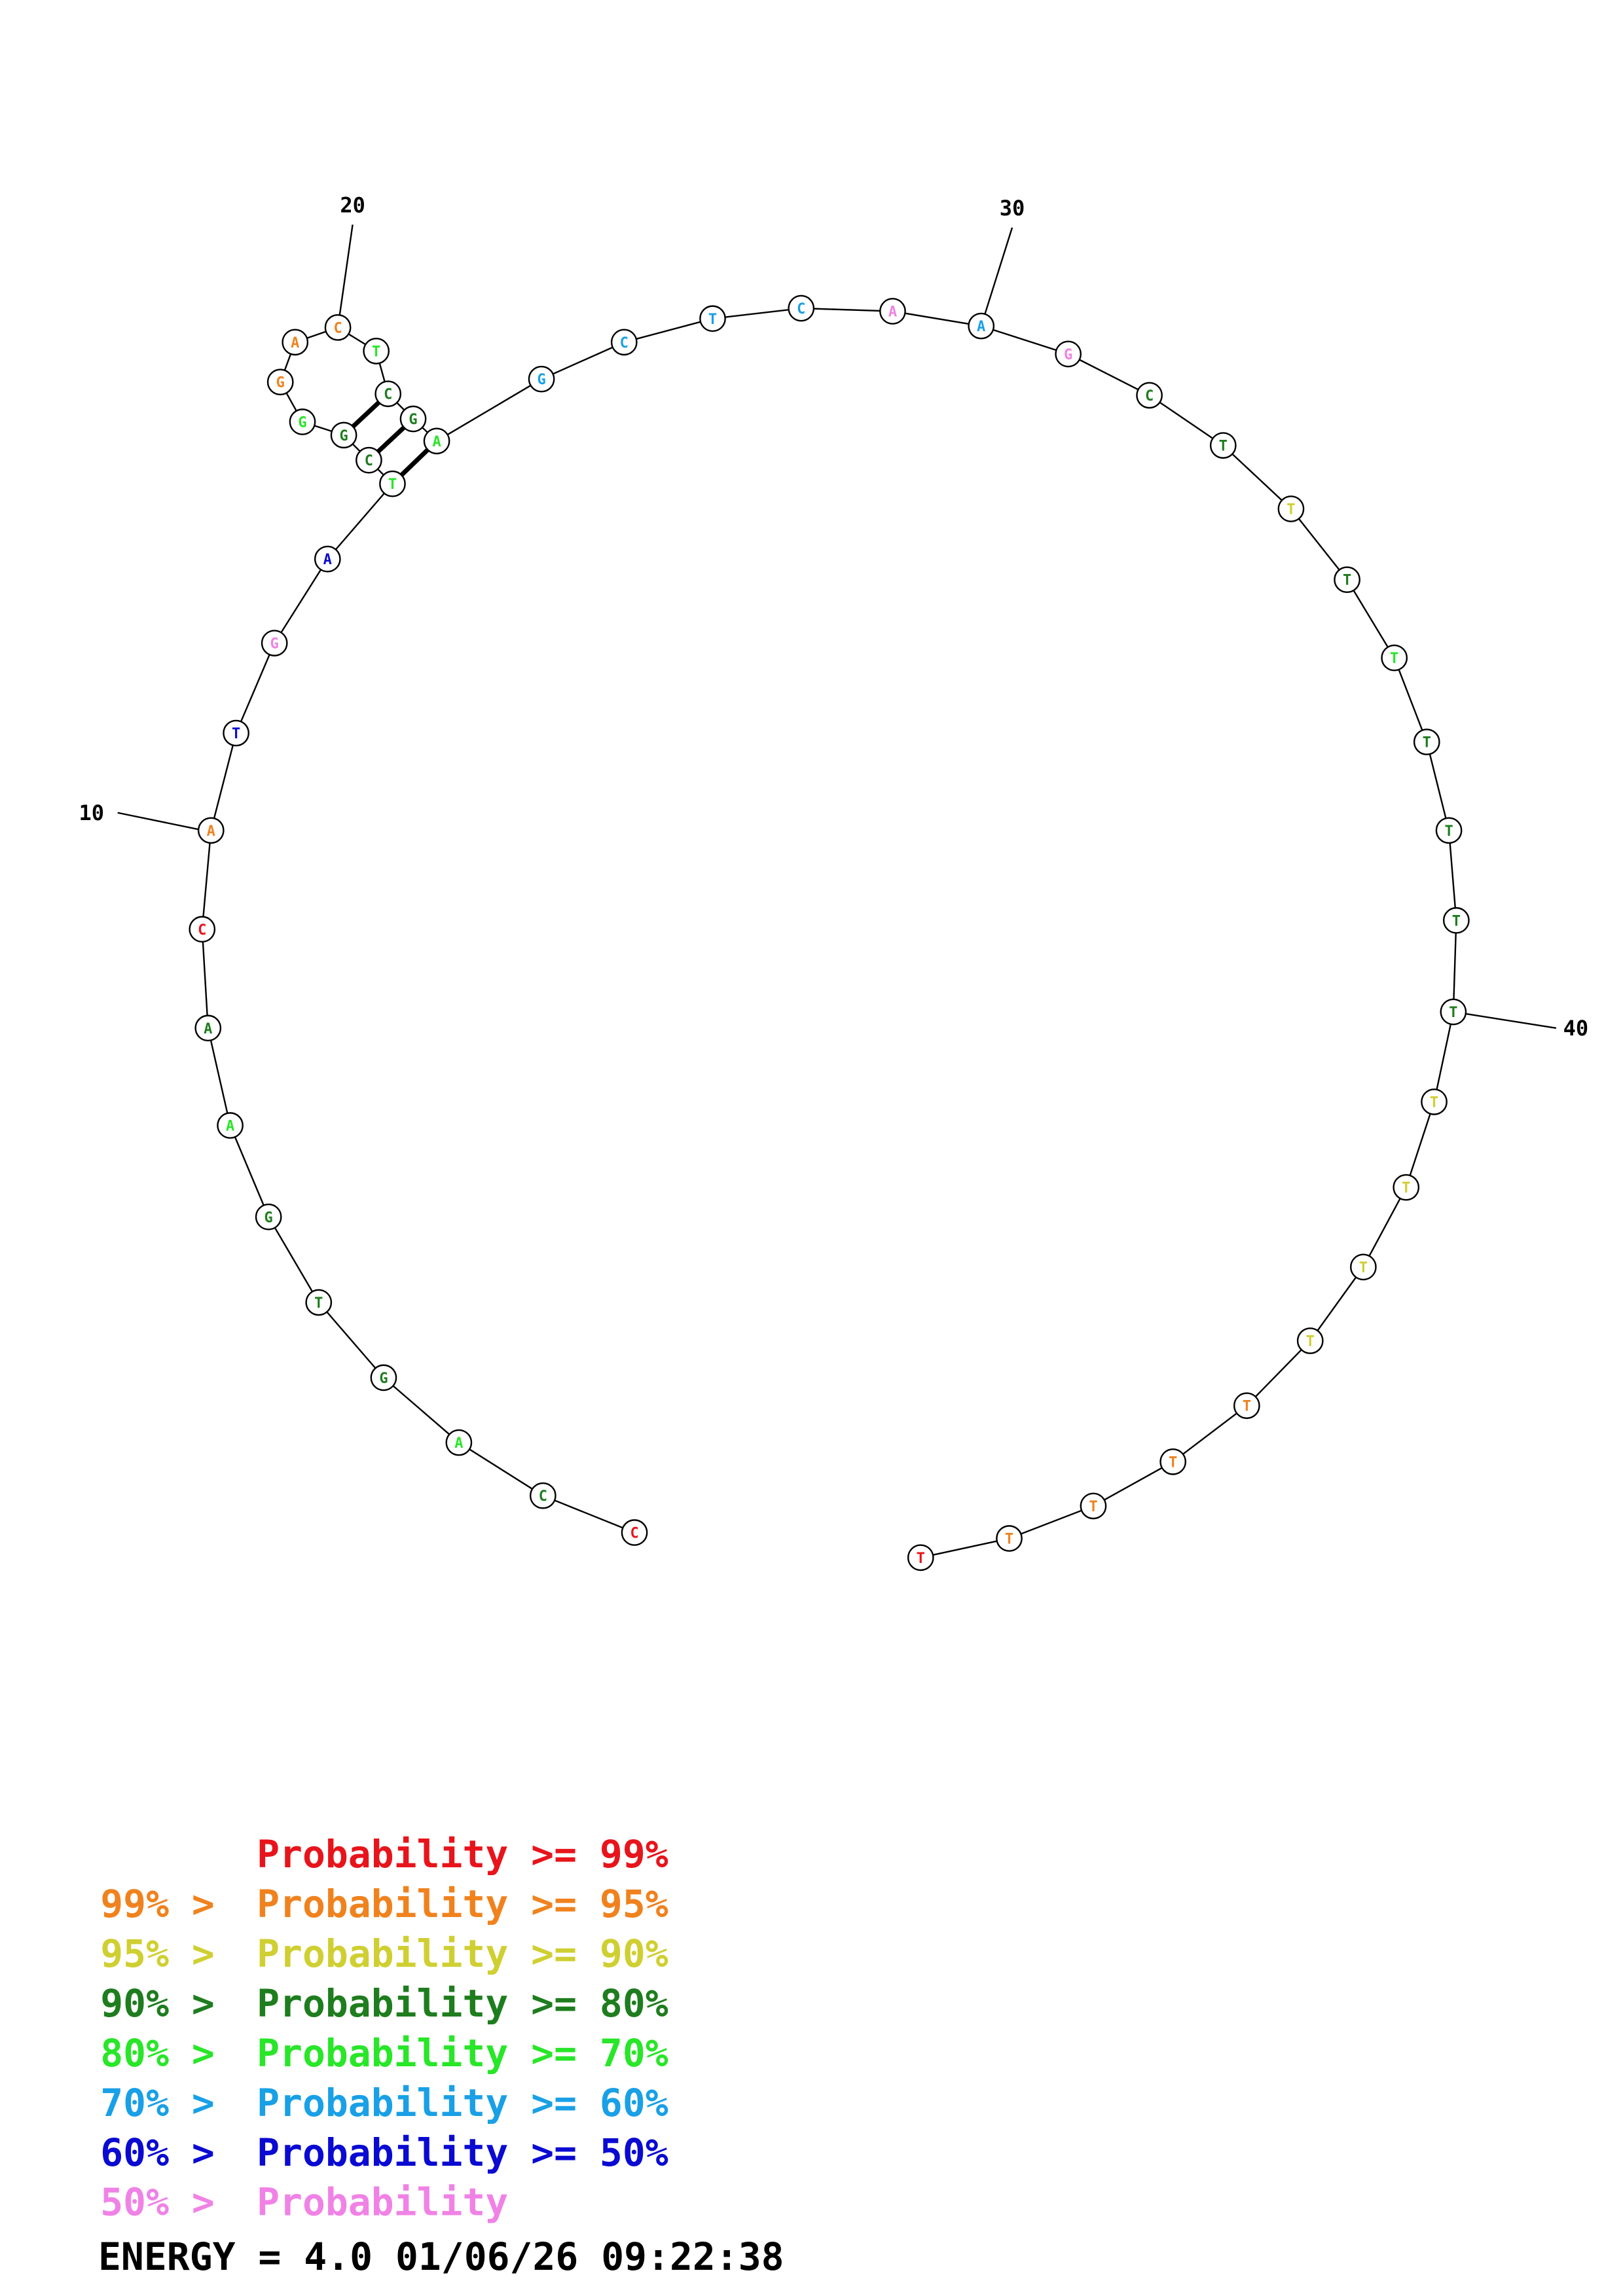 The height and width of the screenshot is (2296, 1623). Describe the element at coordinates (462, 2003) in the screenshot. I see `legend-label: Probability >= 80%` at that location.